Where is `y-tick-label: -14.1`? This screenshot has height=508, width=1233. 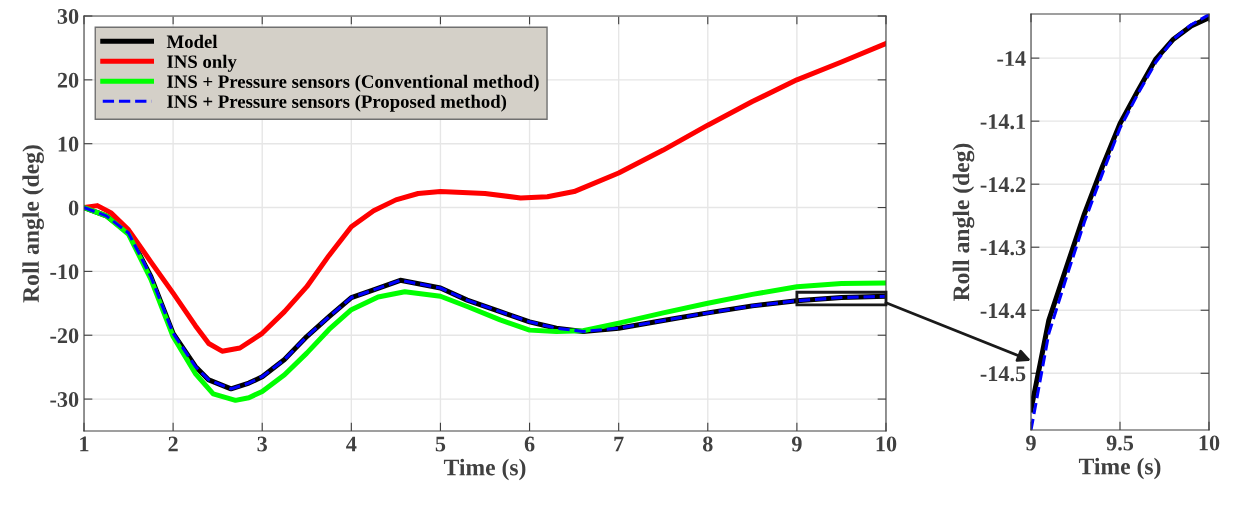 y-tick-label: -14.1 is located at coordinates (1002, 122).